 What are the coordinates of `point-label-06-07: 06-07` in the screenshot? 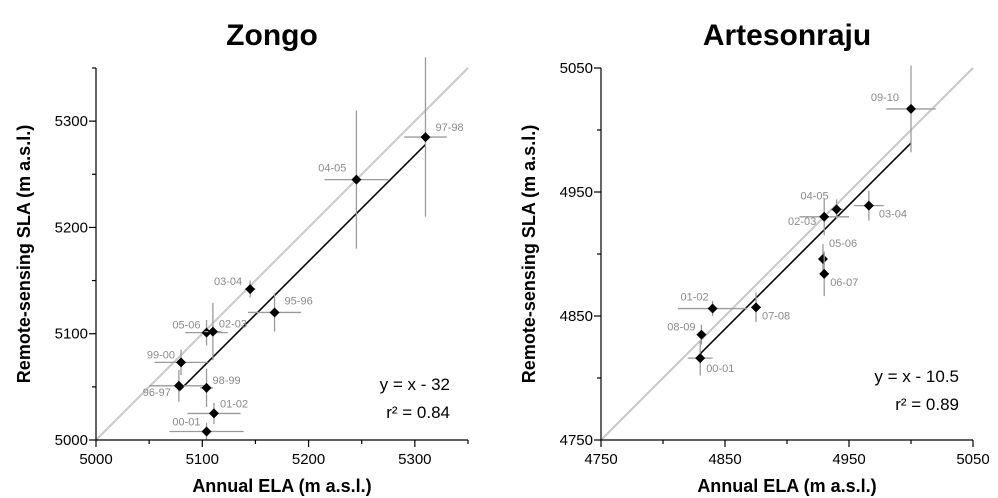 It's located at (844, 283).